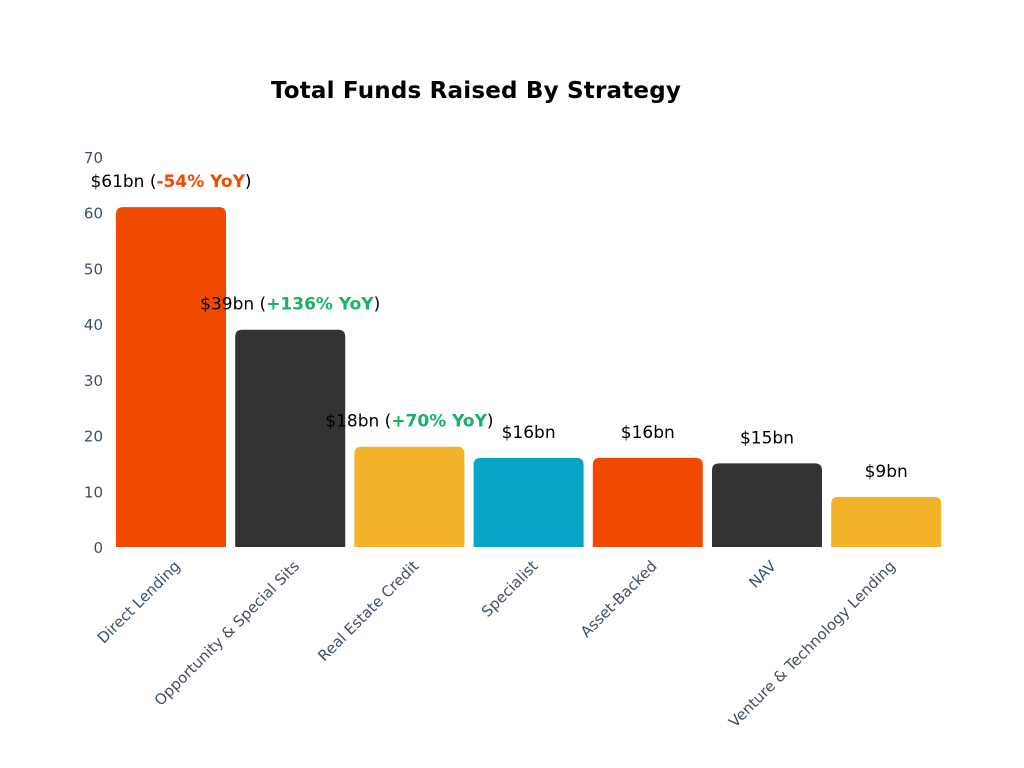 Image resolution: width=1024 pixels, height=768 pixels. What do you see at coordinates (93, 214) in the screenshot?
I see `y-tick-label: 60` at bounding box center [93, 214].